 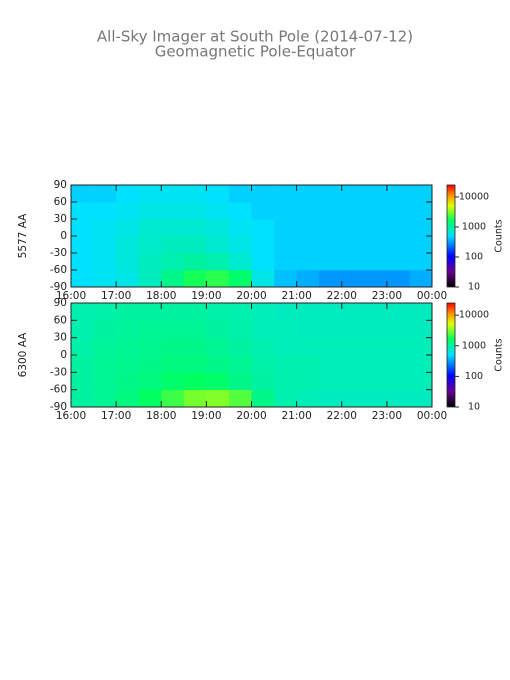 What do you see at coordinates (58, 253) in the screenshot?
I see `y-tick-label: -30` at bounding box center [58, 253].